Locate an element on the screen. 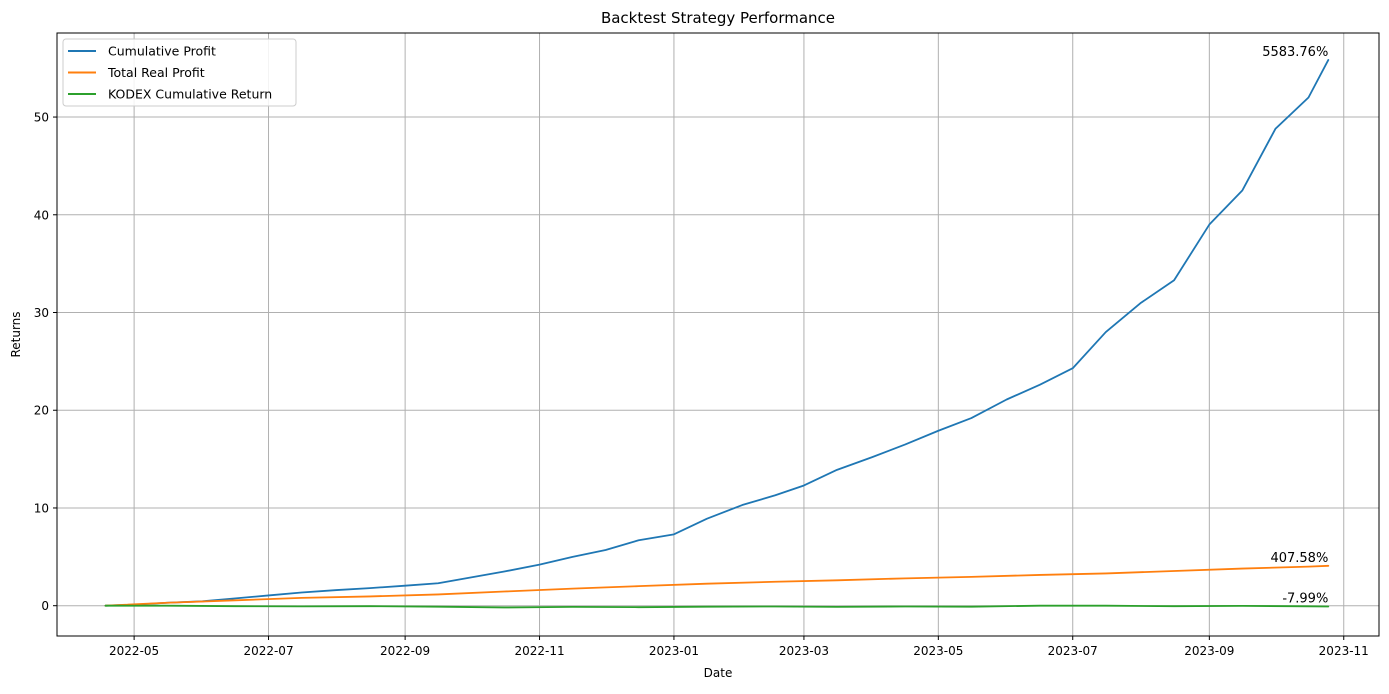 This screenshot has height=694, width=1389. x-tick-label: 2022-09 is located at coordinates (405, 651).